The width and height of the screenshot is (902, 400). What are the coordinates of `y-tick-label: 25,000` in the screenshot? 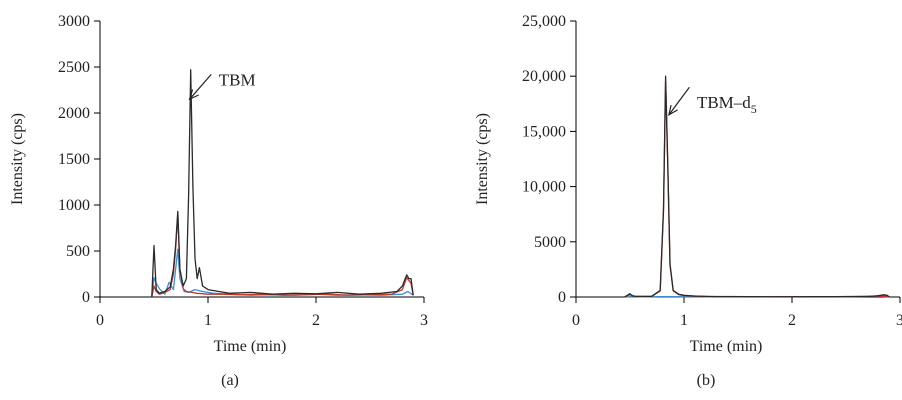 It's located at (544, 21).